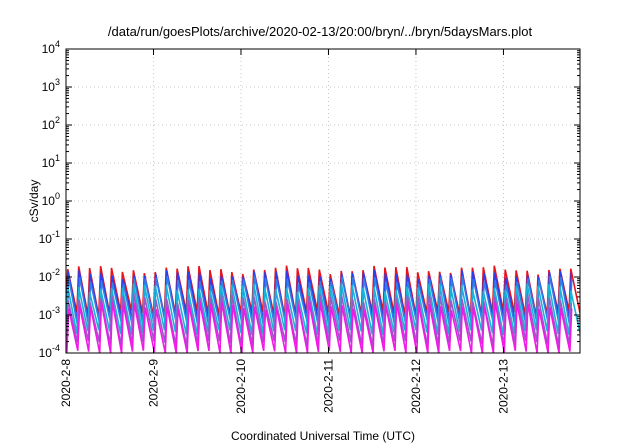  I want to click on y-tick-label: 10⁻³, so click(49, 313).